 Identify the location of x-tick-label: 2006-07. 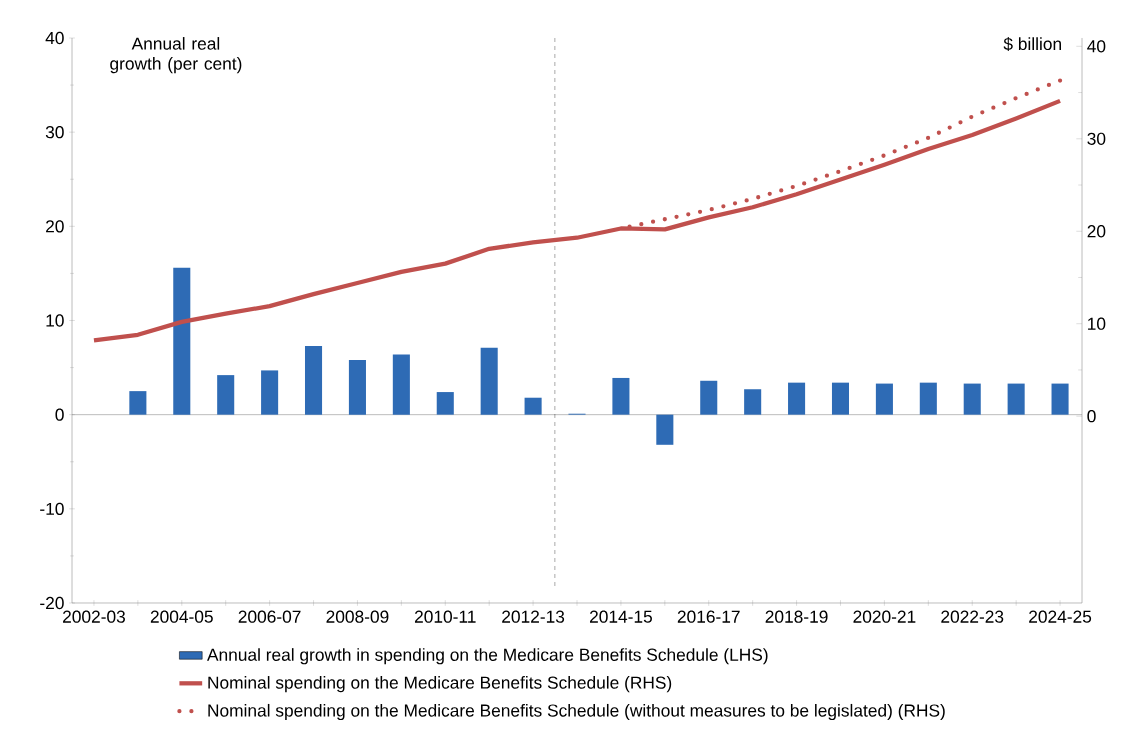
(269, 616).